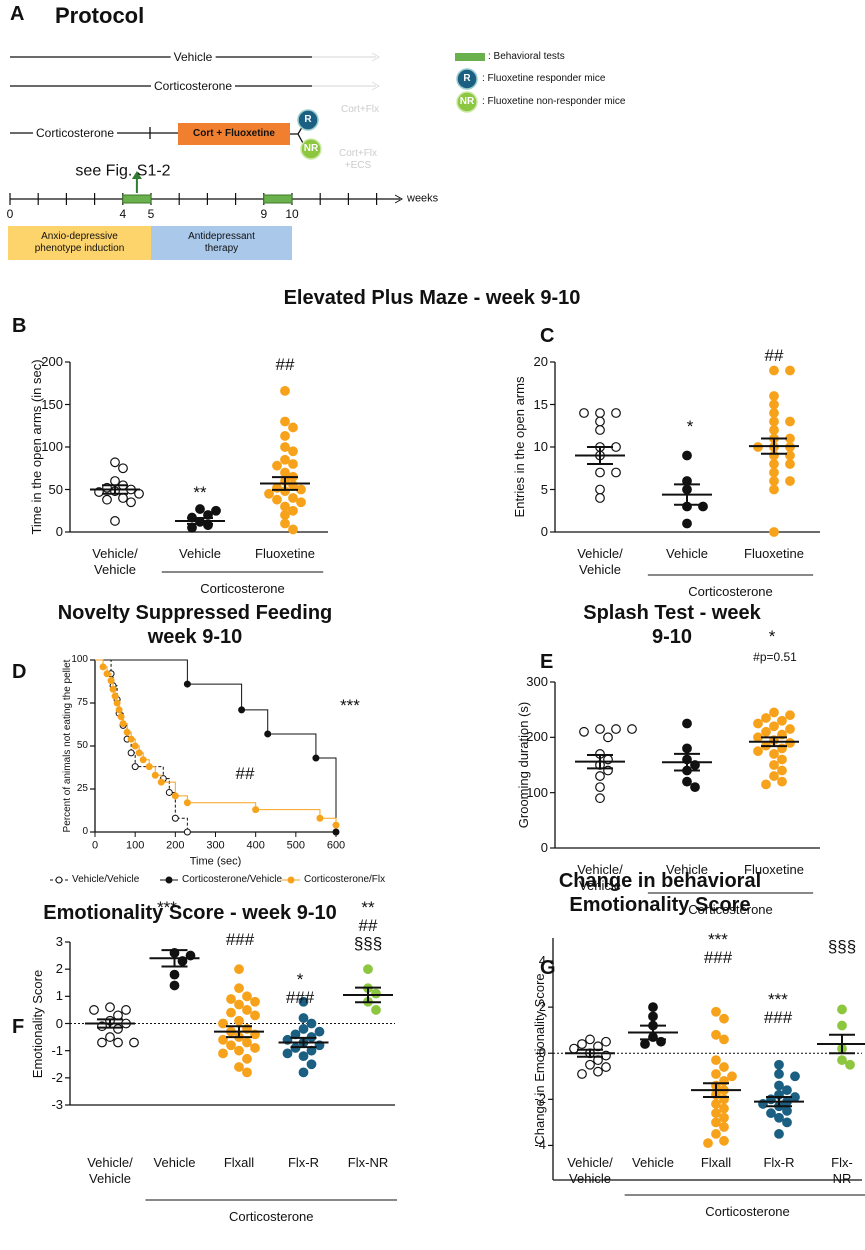 This screenshot has height=1250, width=865. I want to click on x-tick-label: 400, so click(255, 845).